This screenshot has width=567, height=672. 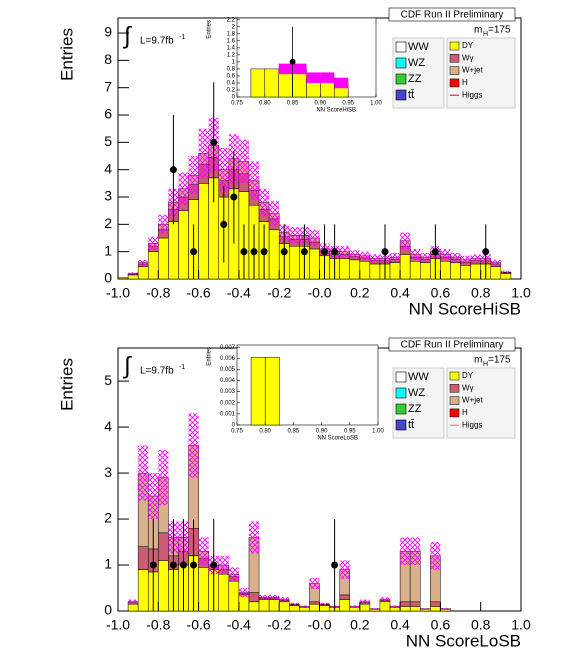 What do you see at coordinates (478, 360) in the screenshot?
I see `mass-label: m` at bounding box center [478, 360].